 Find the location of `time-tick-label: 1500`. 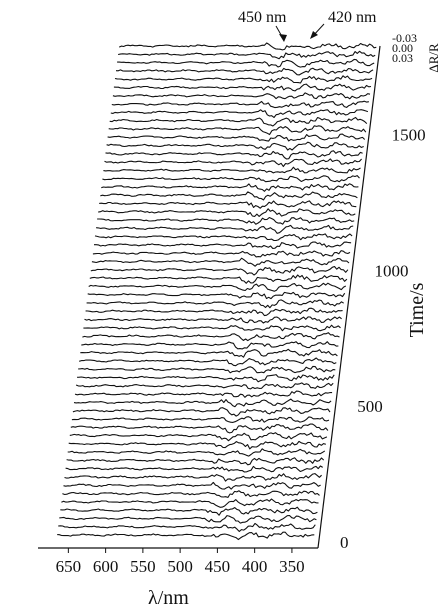

time-tick-label: 1500 is located at coordinates (409, 135).